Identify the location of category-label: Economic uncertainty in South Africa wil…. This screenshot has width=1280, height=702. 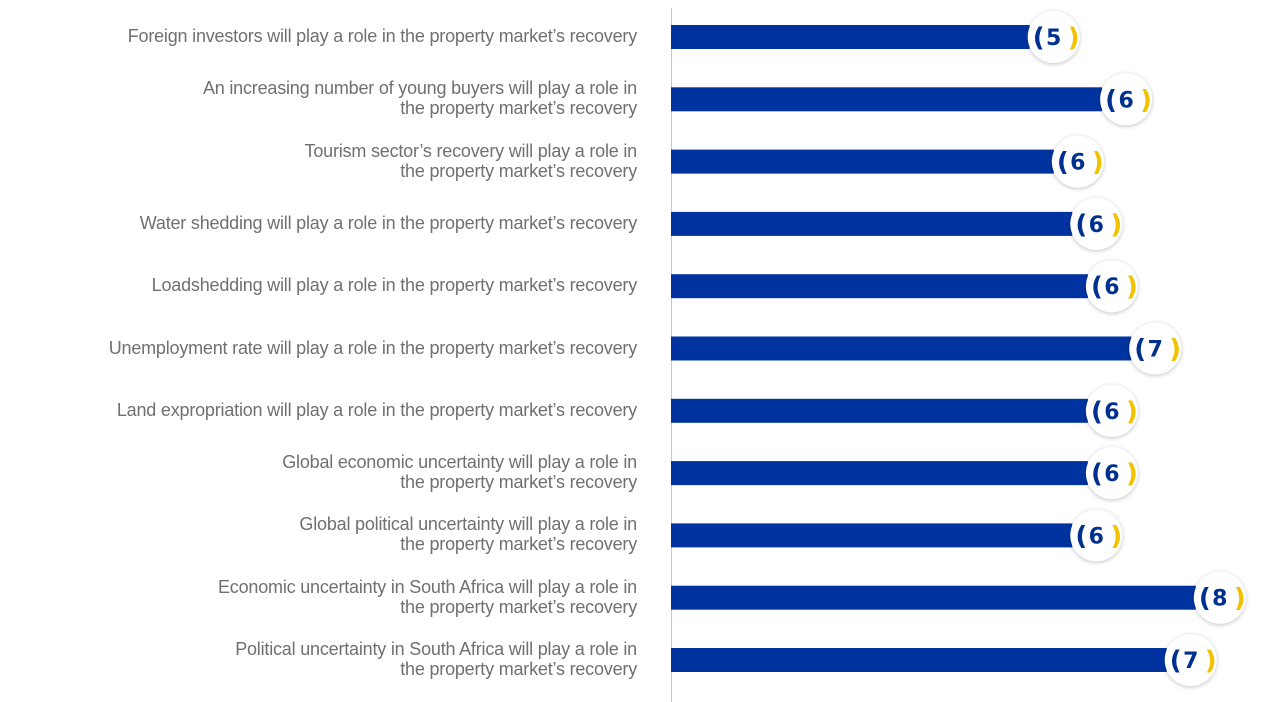
(427, 596).